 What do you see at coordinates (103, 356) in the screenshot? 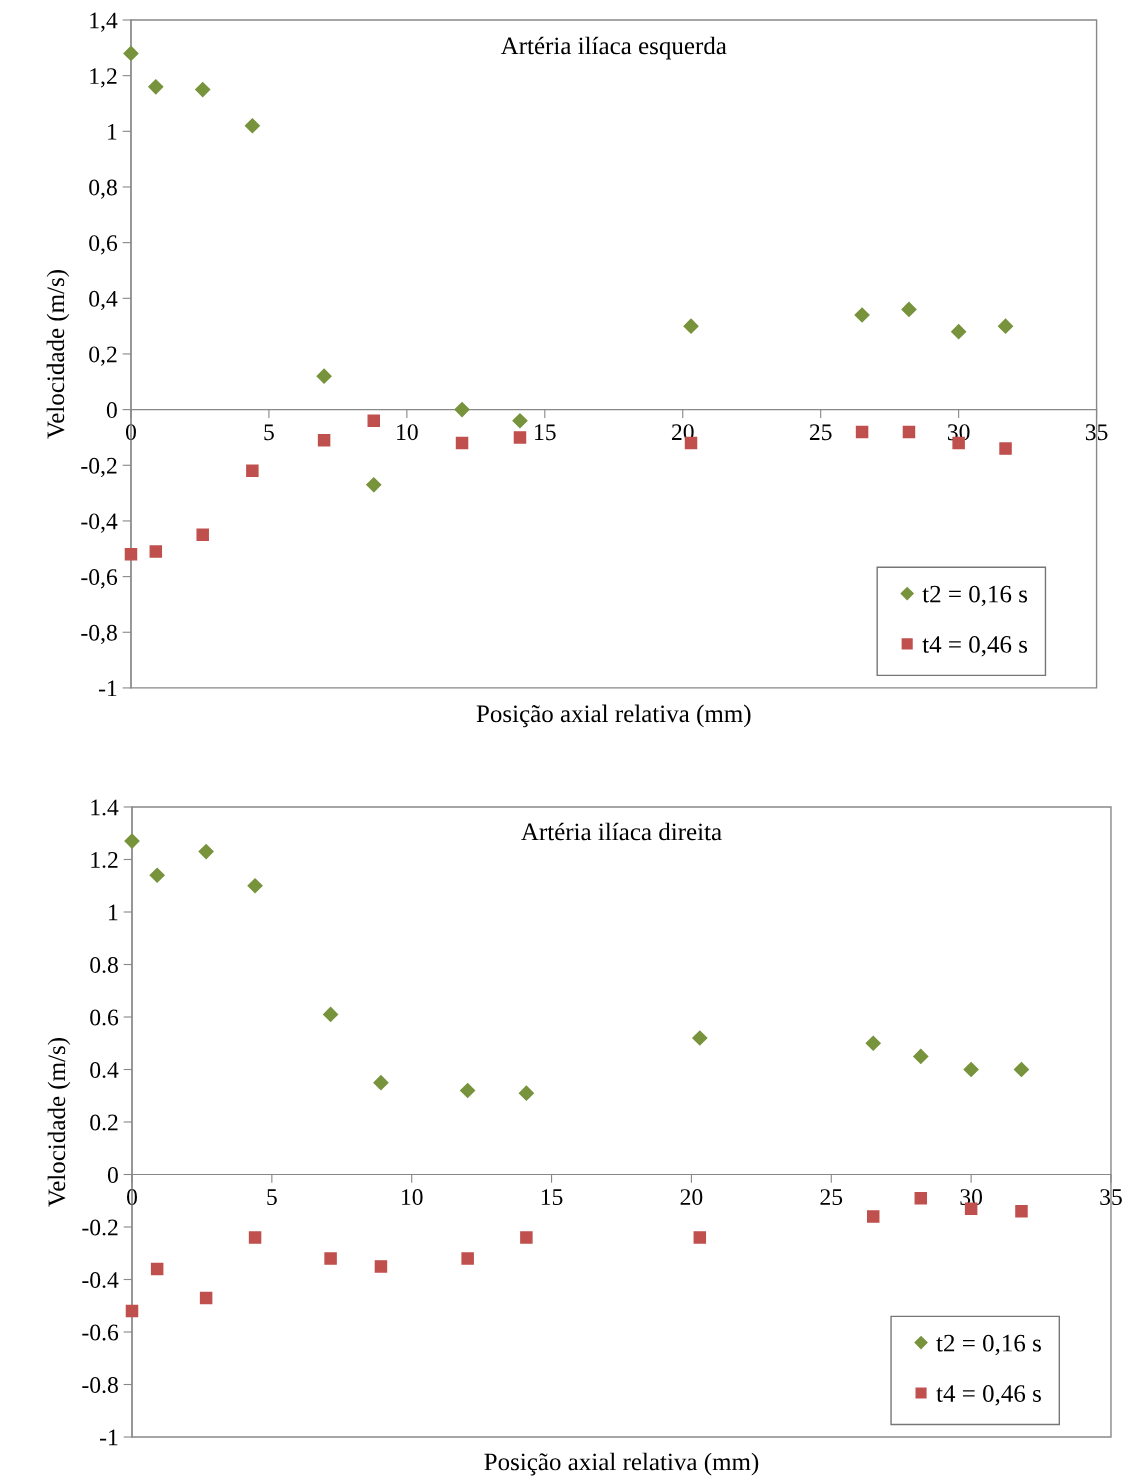
I see `y-tick-label: 0,2` at bounding box center [103, 356].